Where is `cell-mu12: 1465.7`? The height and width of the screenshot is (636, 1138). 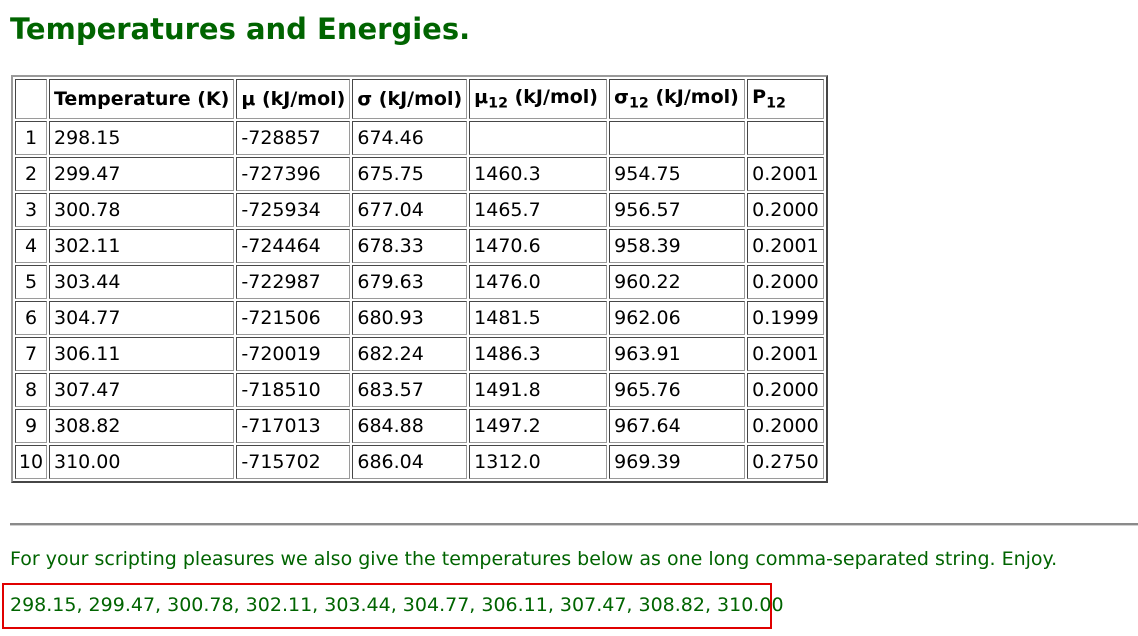 cell-mu12: 1465.7 is located at coordinates (538, 210).